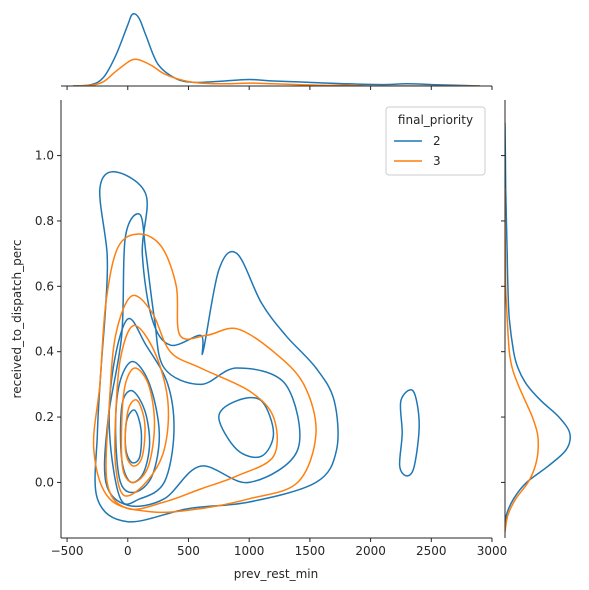  What do you see at coordinates (44, 417) in the screenshot?
I see `y-tick-label: 0.2` at bounding box center [44, 417].